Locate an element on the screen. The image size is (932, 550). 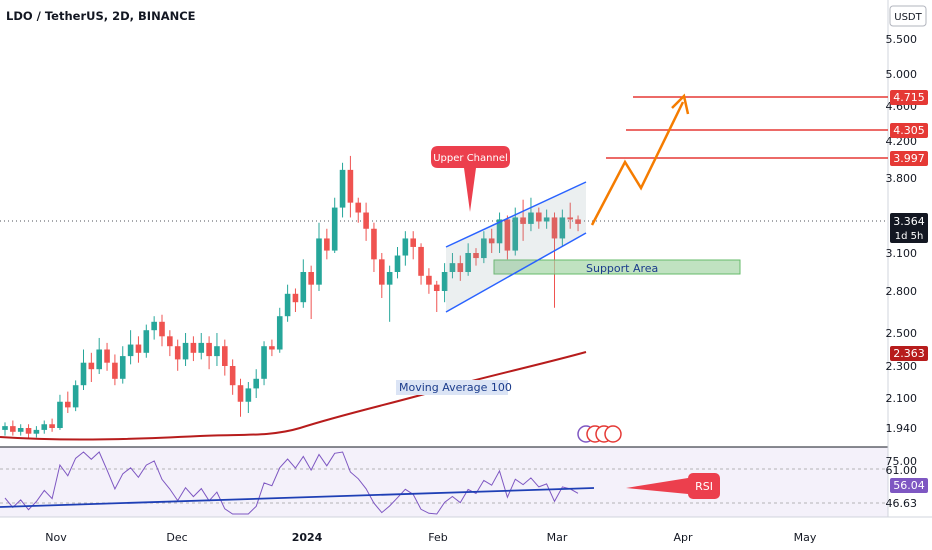
rsi-callout is located at coordinates (704, 486).